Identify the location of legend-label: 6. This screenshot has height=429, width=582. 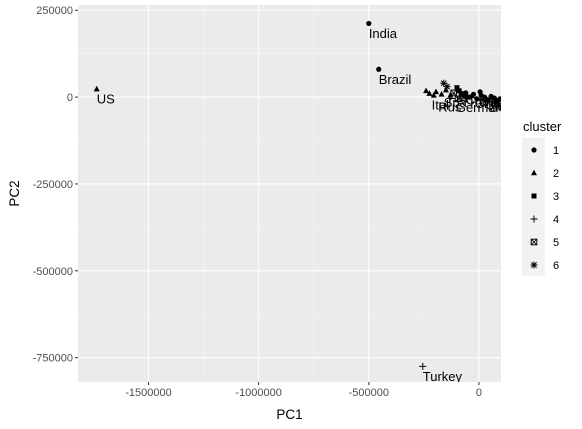
(556, 266).